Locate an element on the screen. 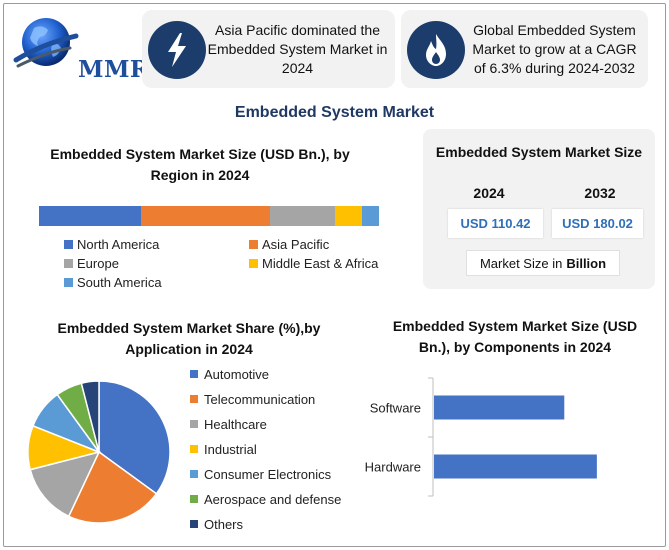 This screenshot has height=550, width=669. legend-label: Automotive is located at coordinates (237, 374).